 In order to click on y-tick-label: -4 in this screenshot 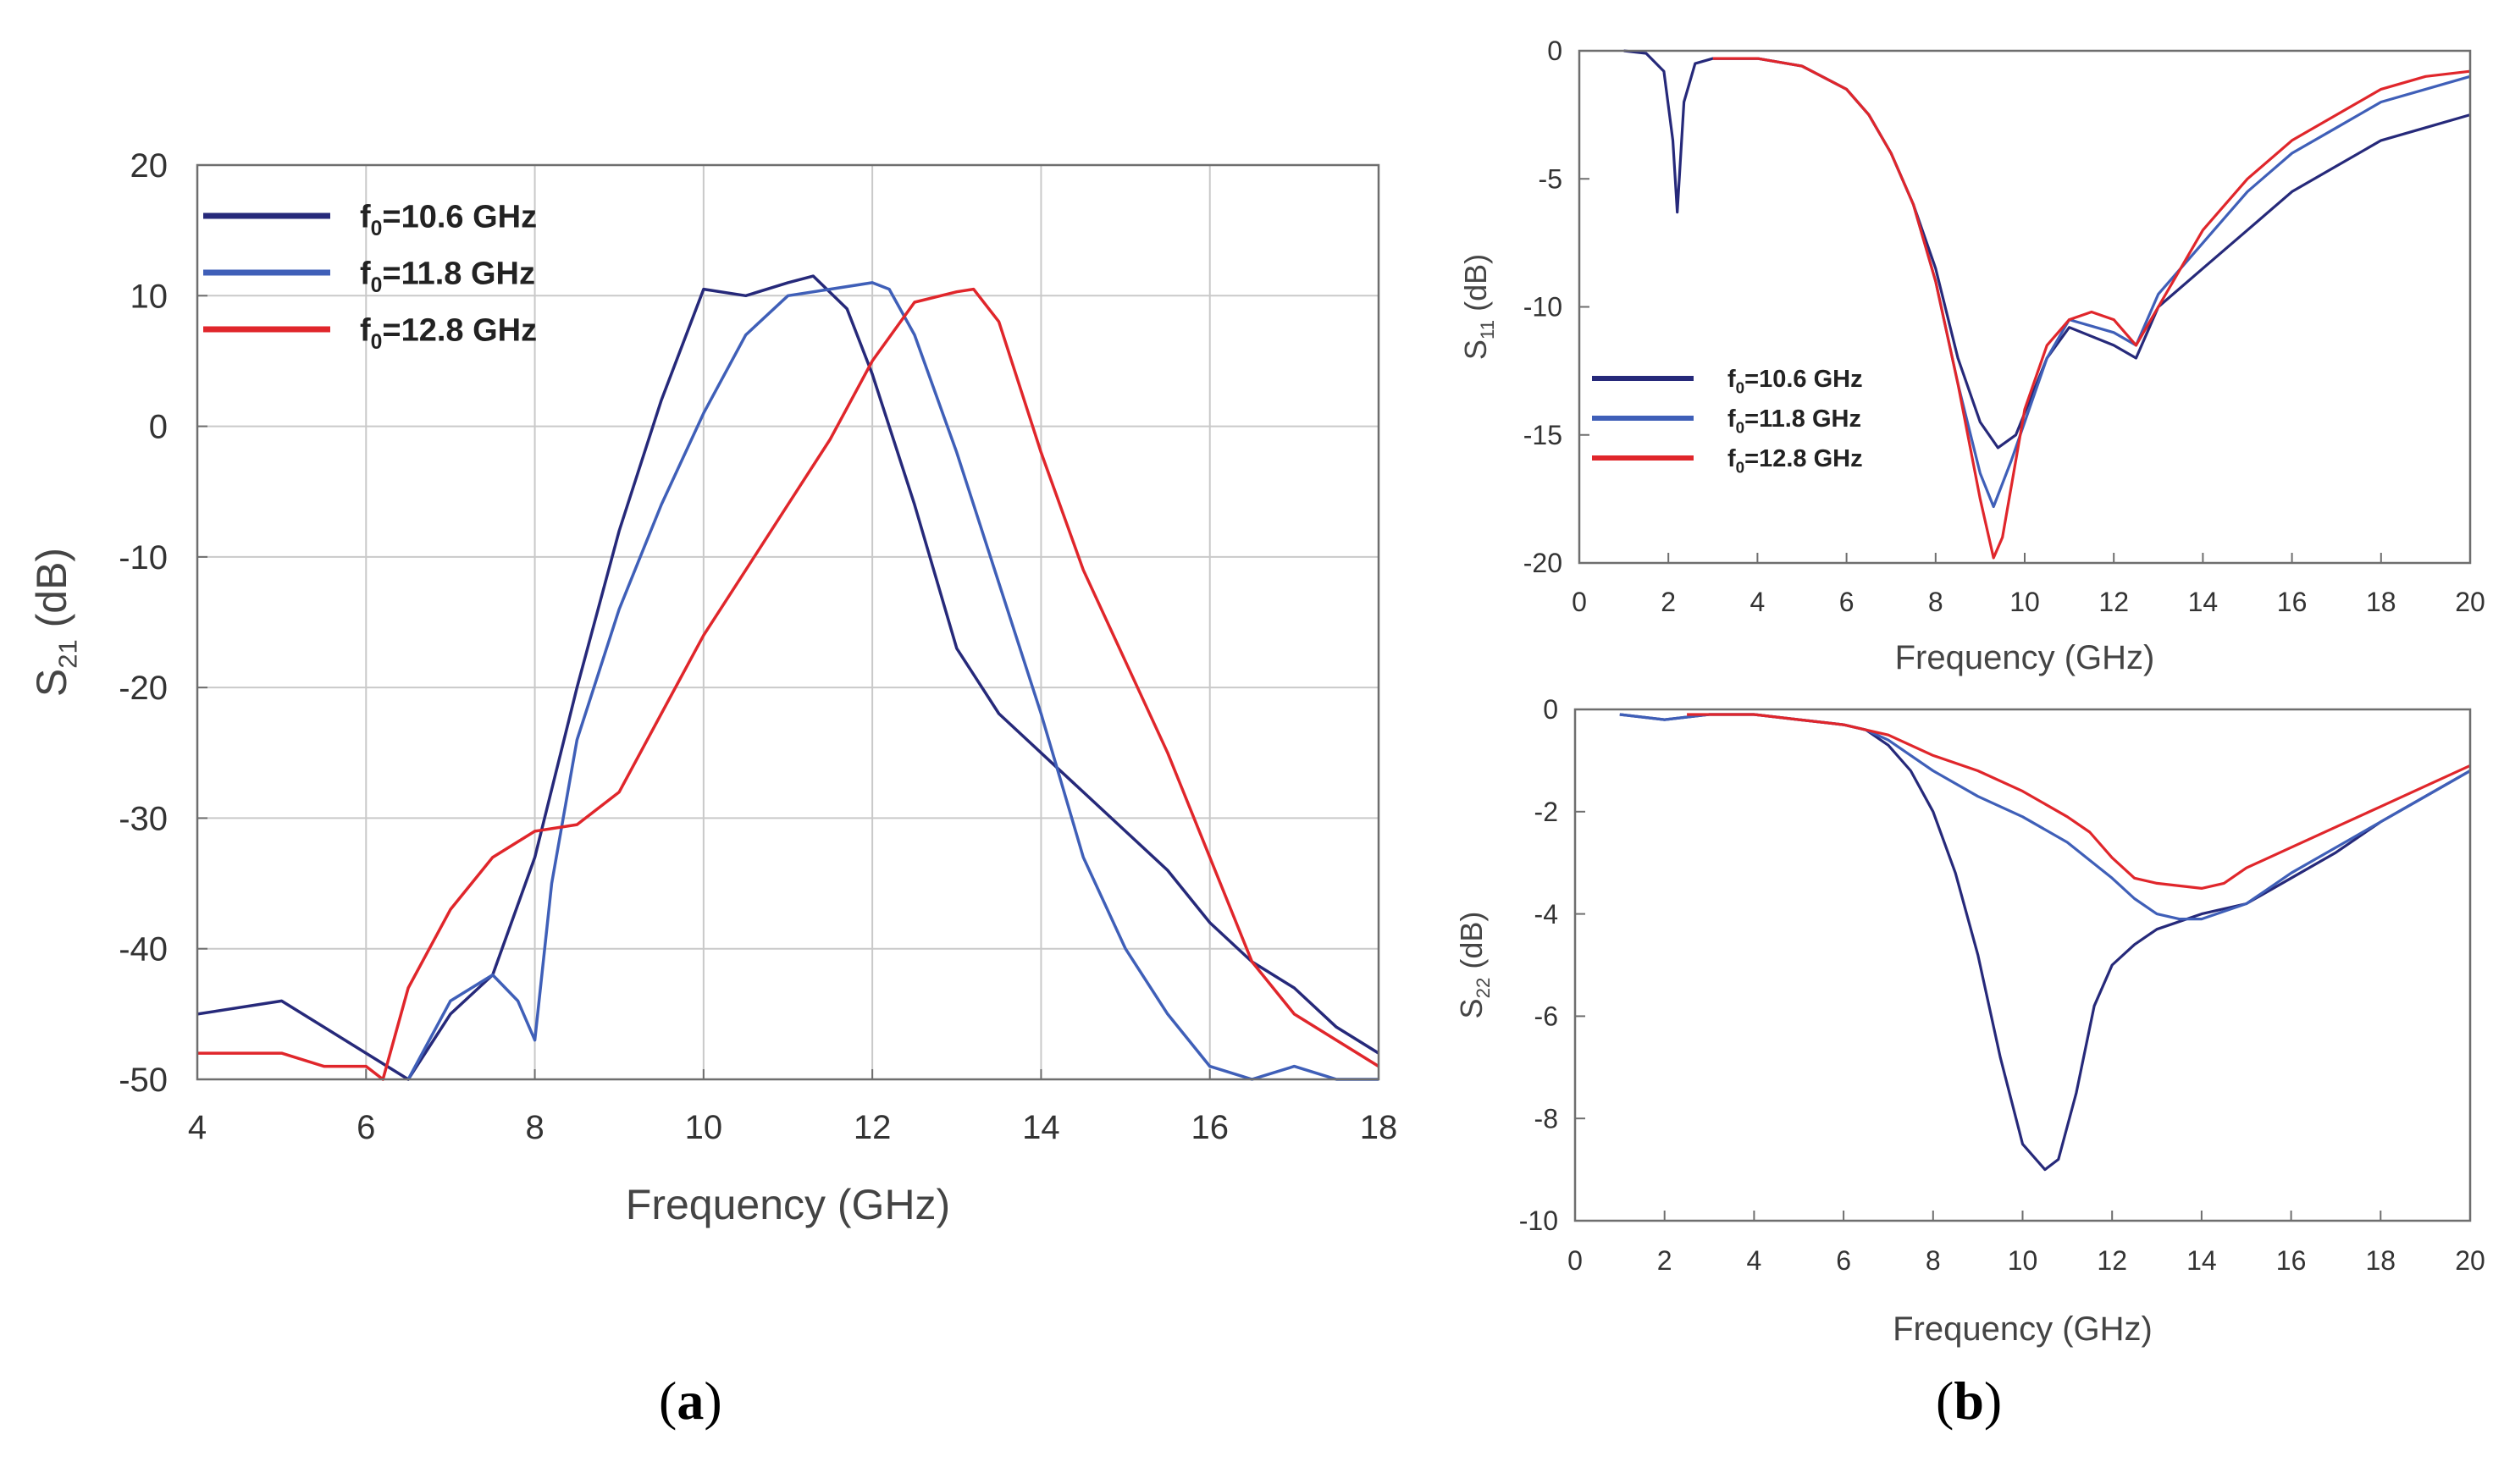, I will do `click(1546, 915)`.